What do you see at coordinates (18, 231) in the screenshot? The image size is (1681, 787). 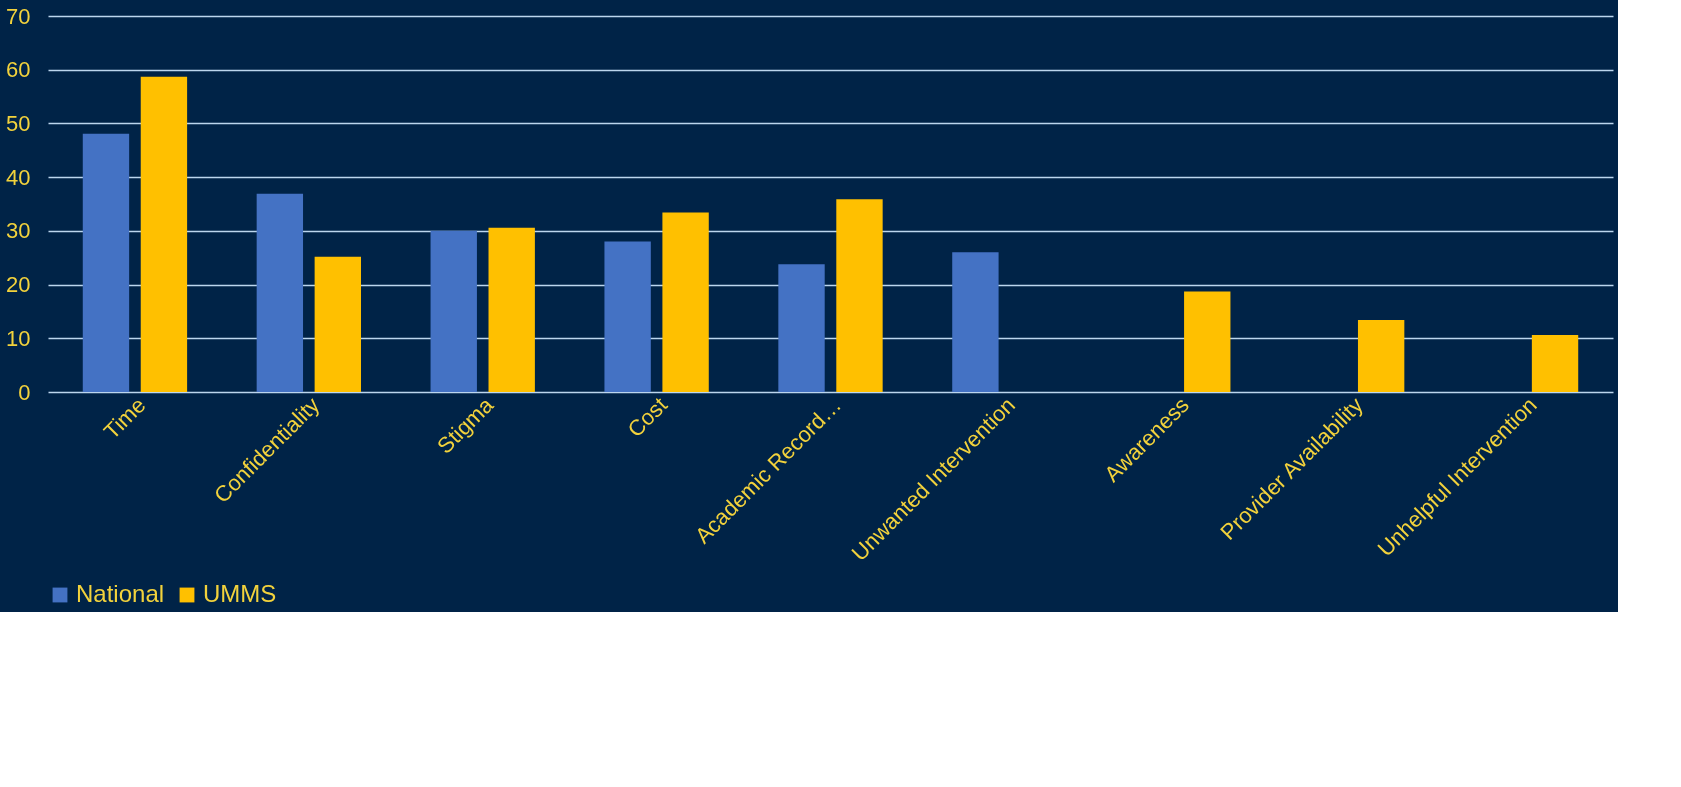 I see `y-tick-label: 30` at bounding box center [18, 231].